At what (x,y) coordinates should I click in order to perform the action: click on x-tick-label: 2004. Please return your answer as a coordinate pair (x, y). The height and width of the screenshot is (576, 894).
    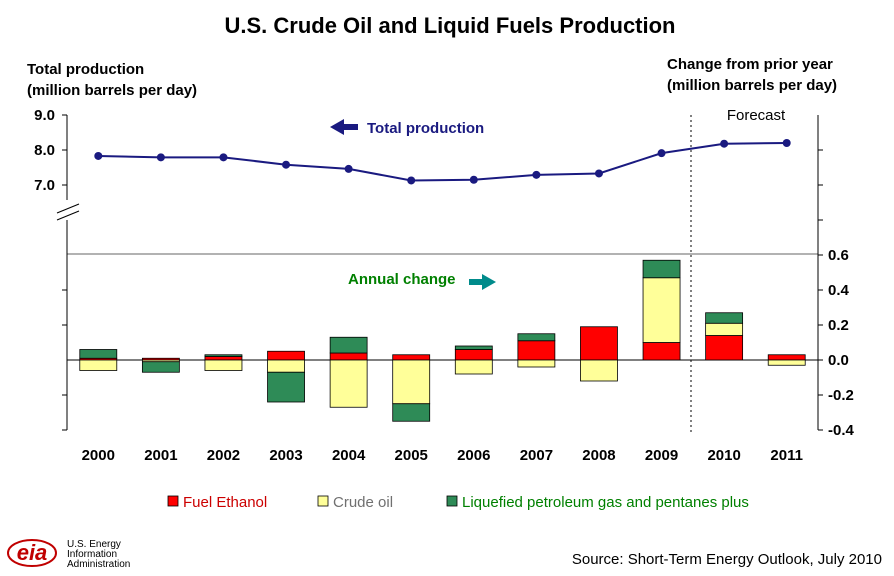
    Looking at the image, I should click on (349, 455).